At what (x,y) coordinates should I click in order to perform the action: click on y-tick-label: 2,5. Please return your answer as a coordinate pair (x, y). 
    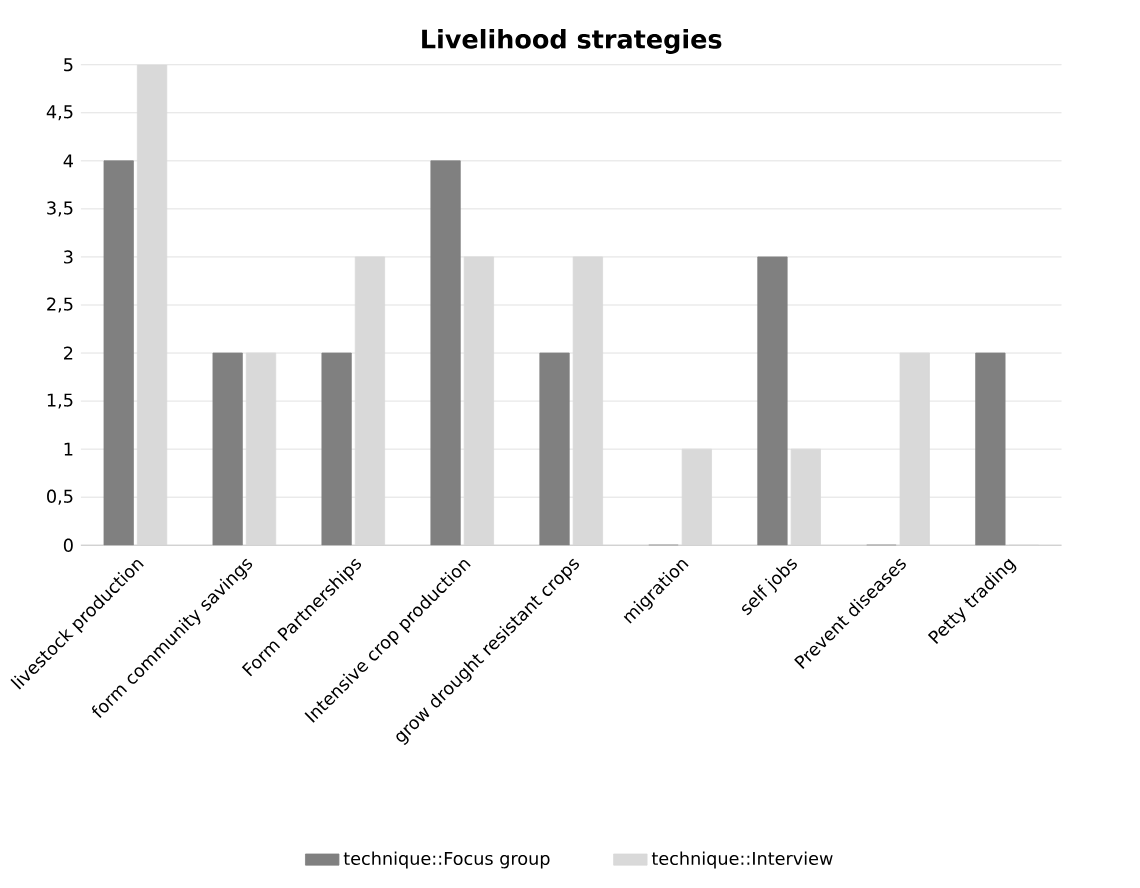
    Looking at the image, I should click on (60, 305).